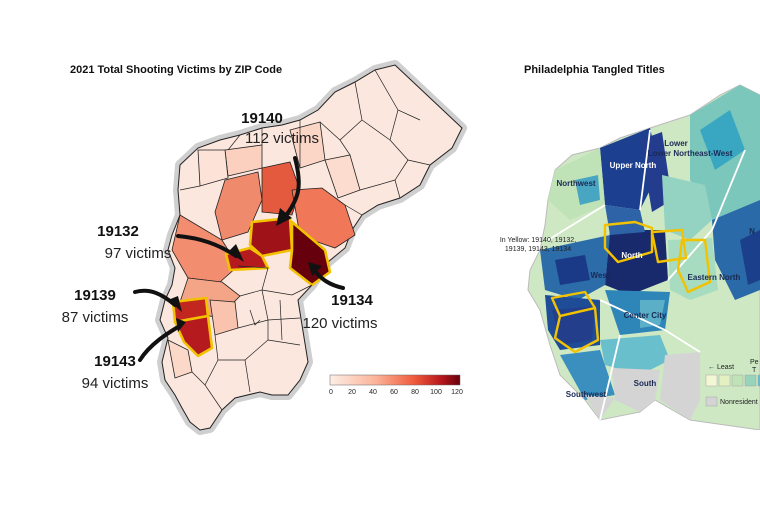 The image size is (760, 507). I want to click on zip-polygons, so click(264, 250).